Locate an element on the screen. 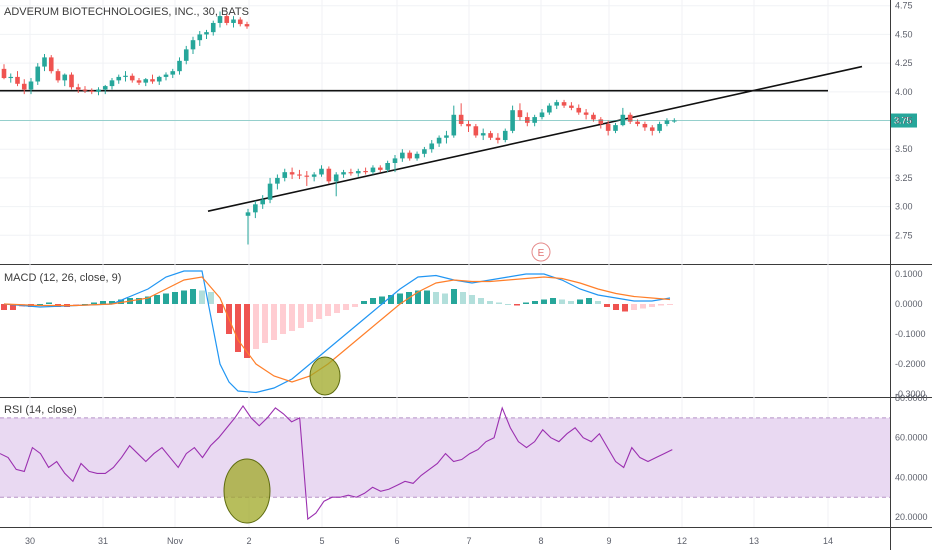 The height and width of the screenshot is (550, 932). y-tick-label: 80.0000 is located at coordinates (911, 398).